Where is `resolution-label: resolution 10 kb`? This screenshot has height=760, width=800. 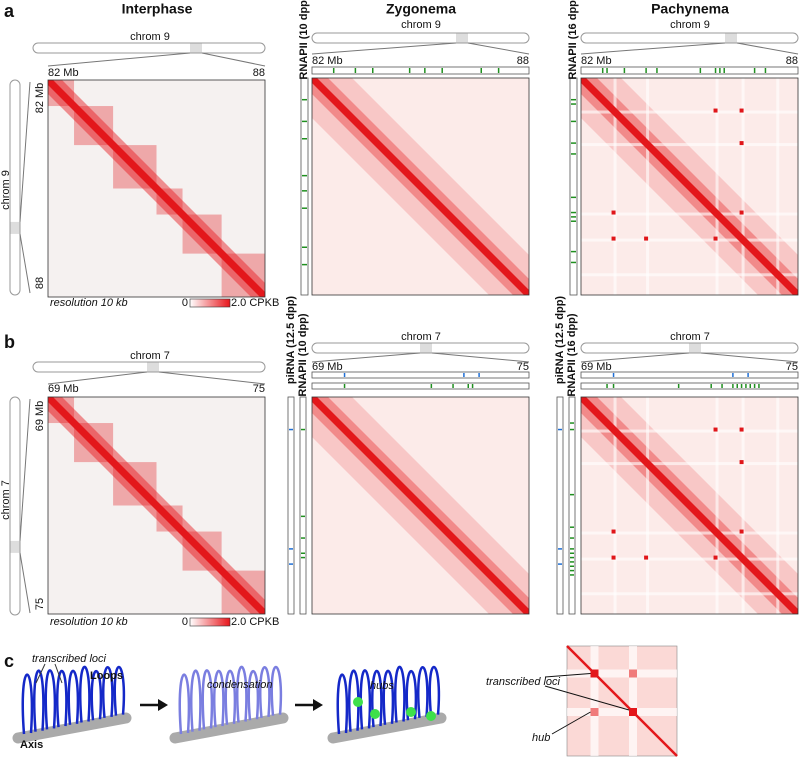 resolution-label: resolution 10 kb is located at coordinates (89, 622).